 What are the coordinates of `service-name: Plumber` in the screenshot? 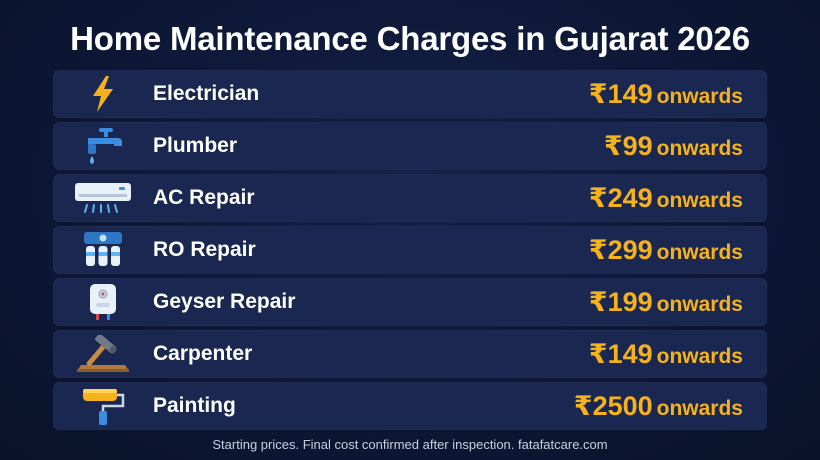 It's located at (195, 145).